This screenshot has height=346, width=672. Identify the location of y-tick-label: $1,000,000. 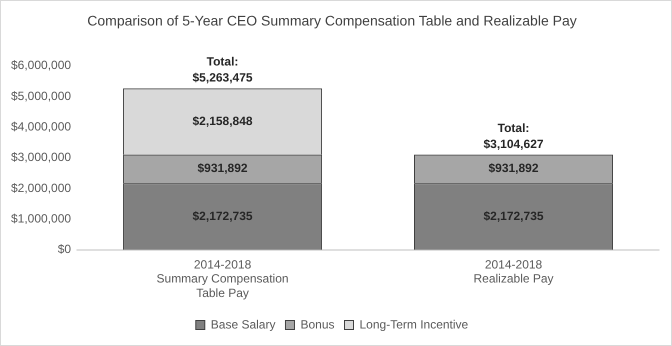
(41, 218).